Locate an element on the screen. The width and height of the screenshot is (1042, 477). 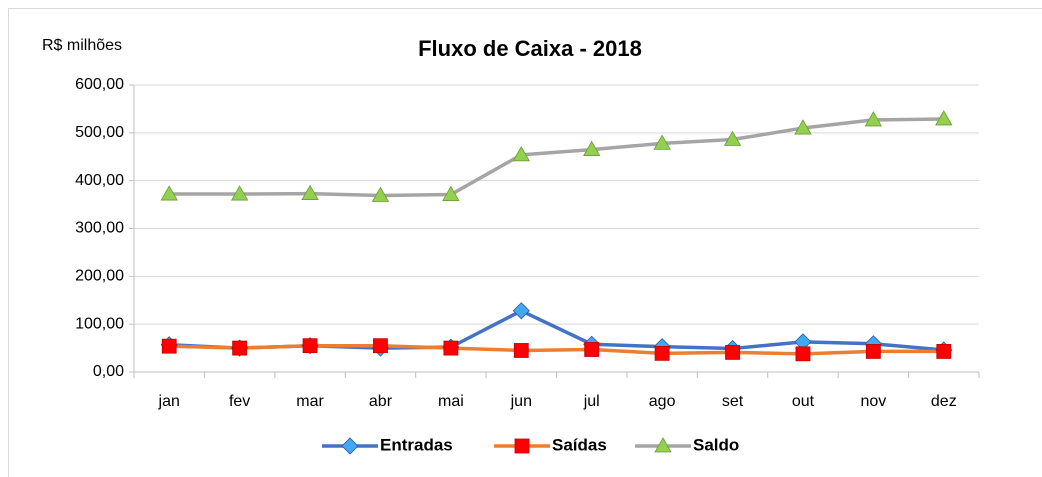
x-tick-label: jan is located at coordinates (169, 401).